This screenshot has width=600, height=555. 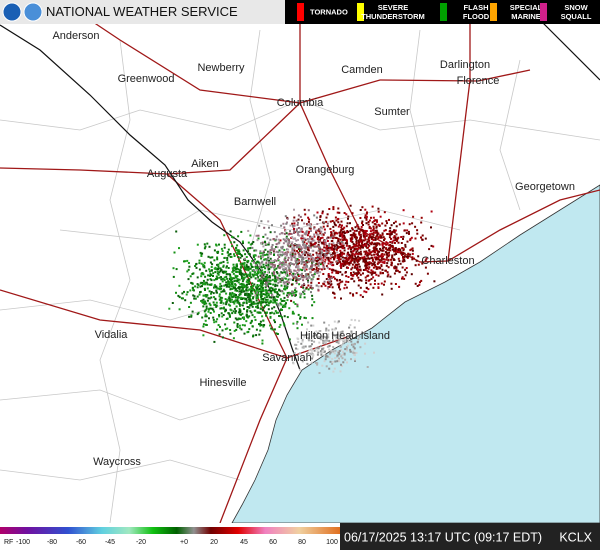 What do you see at coordinates (345, 336) in the screenshot?
I see `city-label: Hilton Head Island` at bounding box center [345, 336].